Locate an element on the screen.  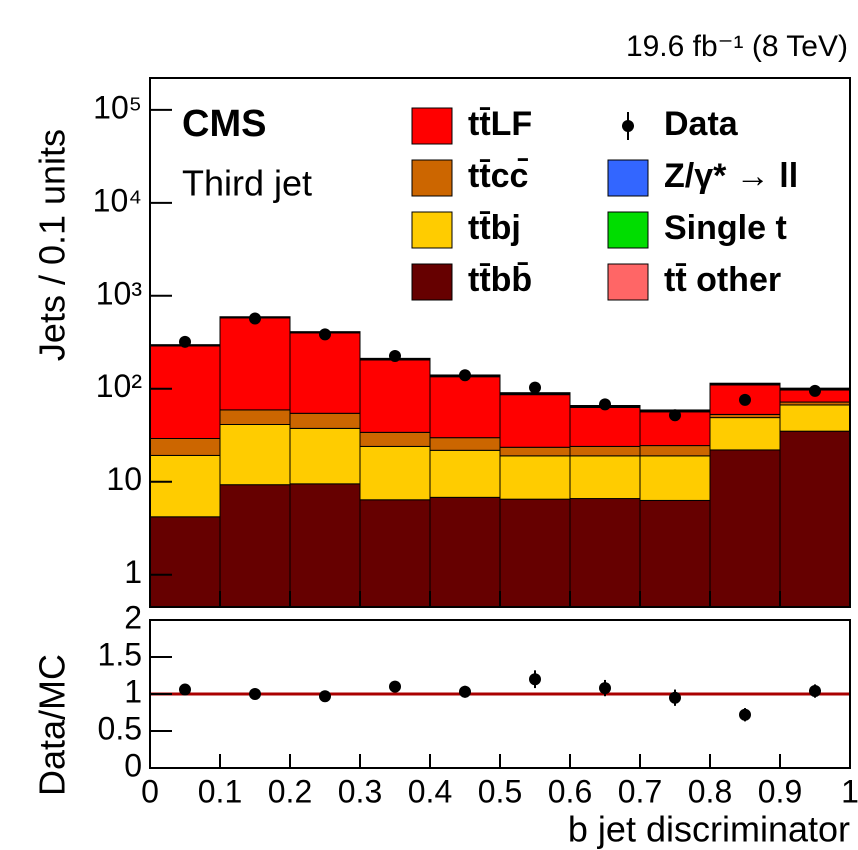
y-axis-label: Jets / 0.1 units is located at coordinates (52, 245).